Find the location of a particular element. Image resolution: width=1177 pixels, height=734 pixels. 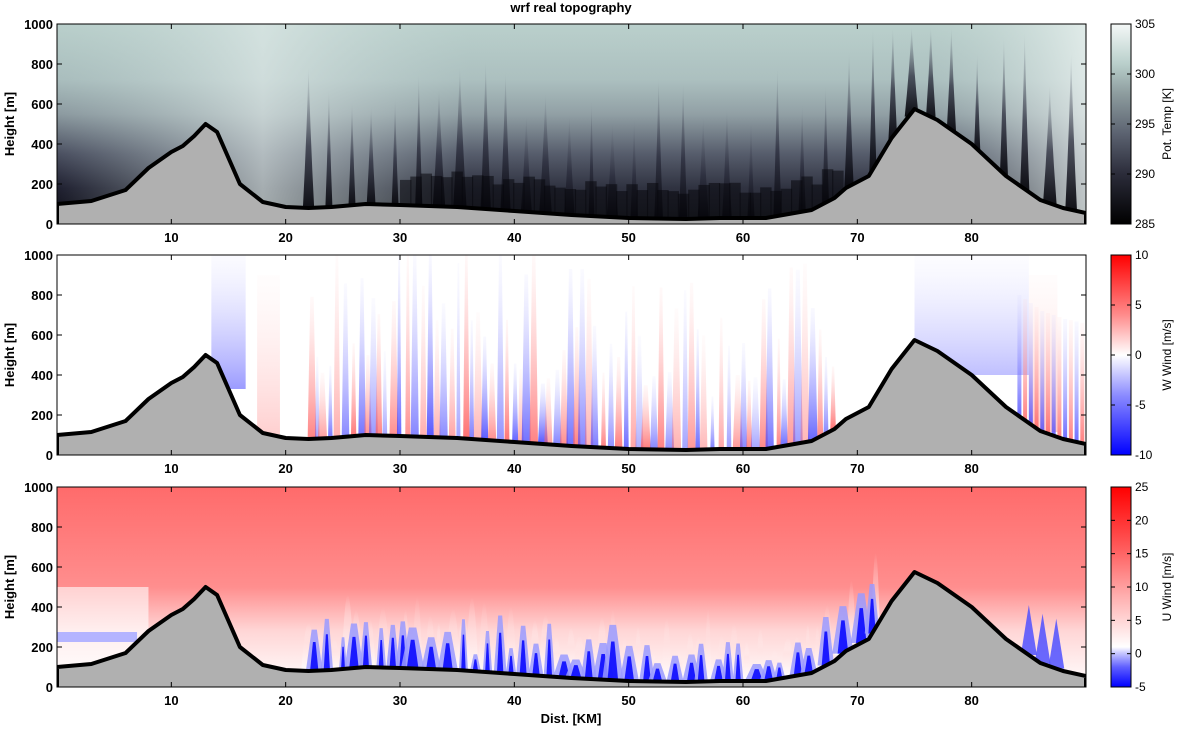

y-tick-label: 200 is located at coordinates (42, 415).